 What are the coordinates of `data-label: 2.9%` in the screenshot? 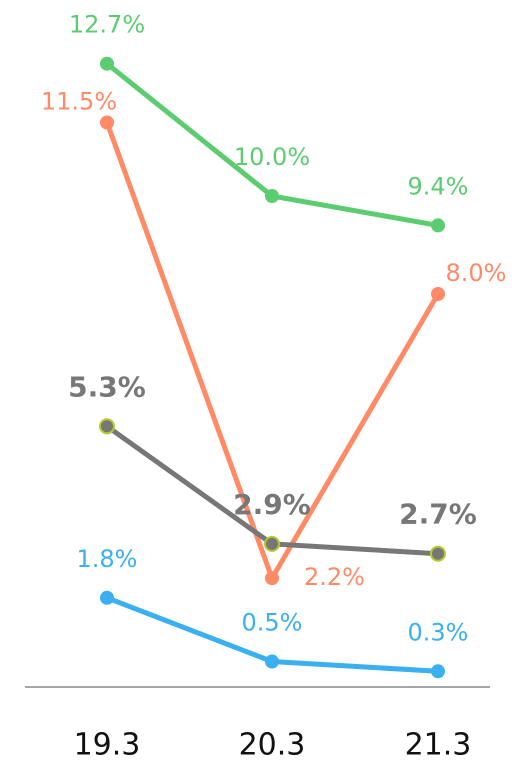 It's located at (272, 504).